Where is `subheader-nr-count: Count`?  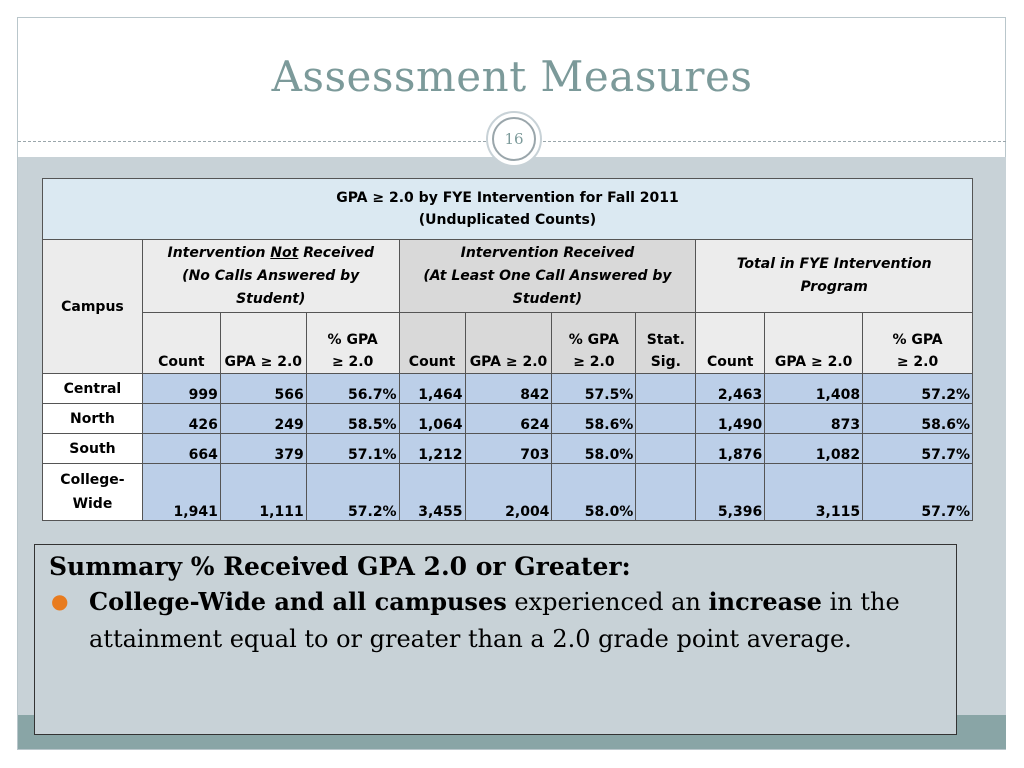 subheader-nr-count: Count is located at coordinates (181, 343).